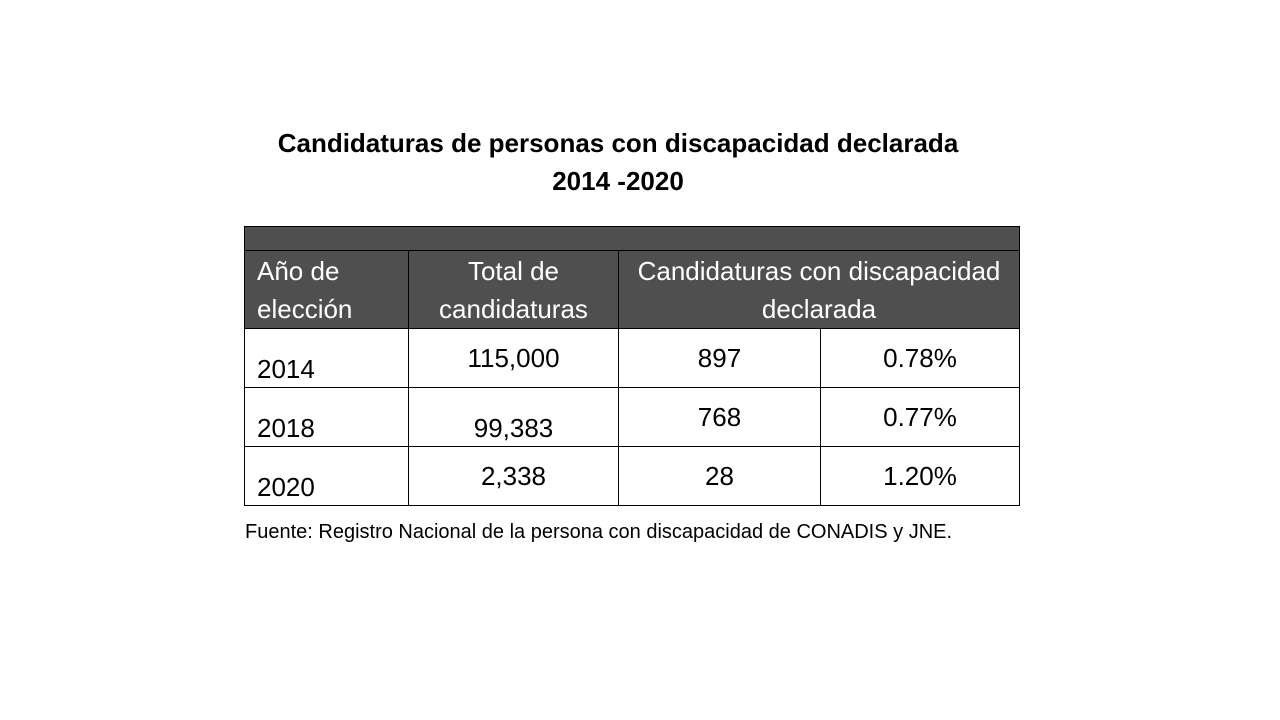 The image size is (1280, 720). Describe the element at coordinates (719, 358) in the screenshot. I see `cell-count: 897` at that location.